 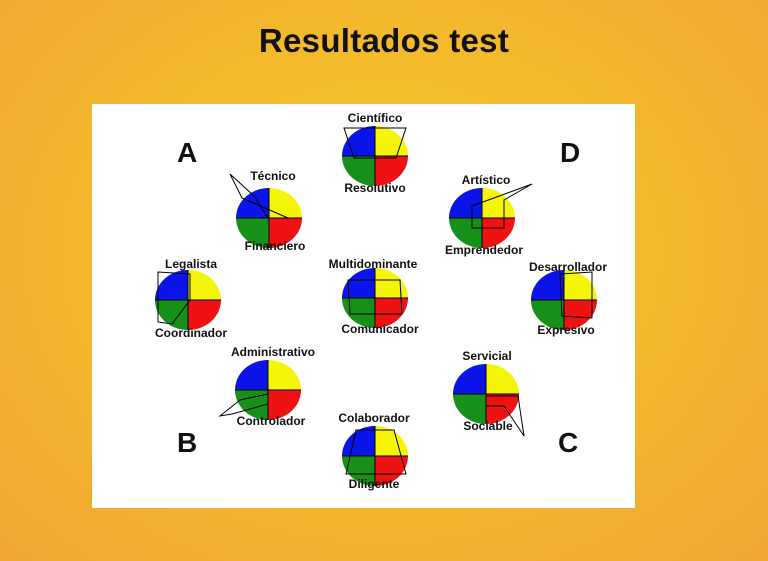 I want to click on corner-label-c: C, so click(x=568, y=442).